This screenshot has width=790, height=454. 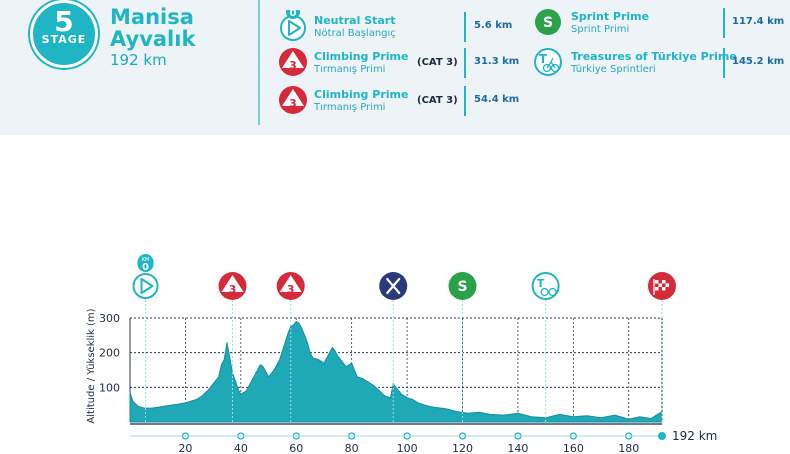 I want to click on point-subtitle: Sprint Primi, so click(x=600, y=29).